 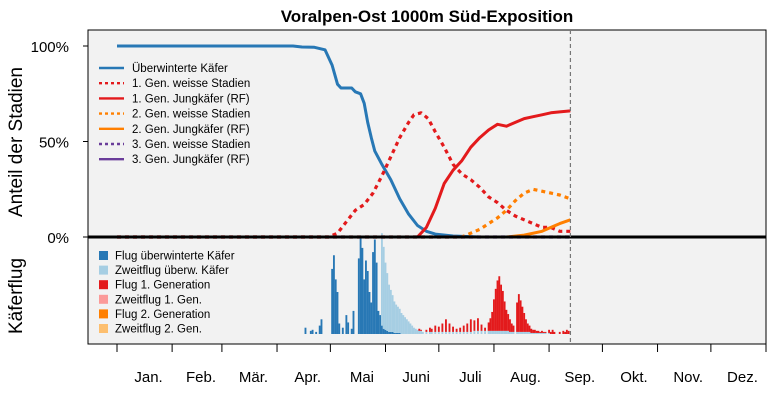 What do you see at coordinates (191, 160) in the screenshot?
I see `legend-label: 3. Gen. Jungkäfer (RF)` at bounding box center [191, 160].